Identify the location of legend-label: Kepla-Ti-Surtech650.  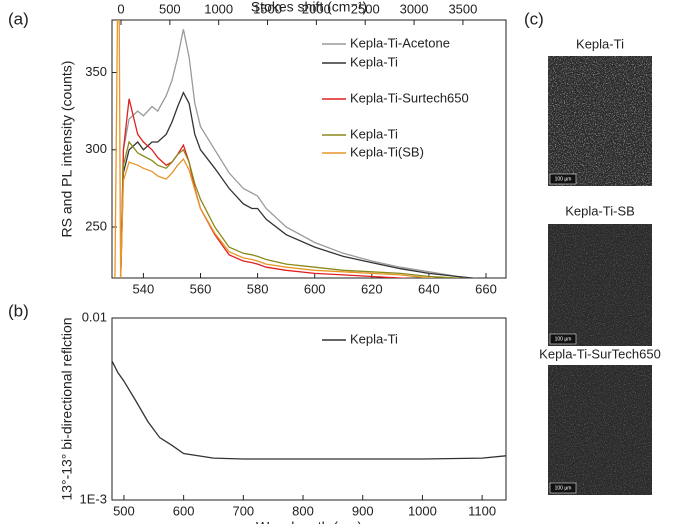
(409, 97).